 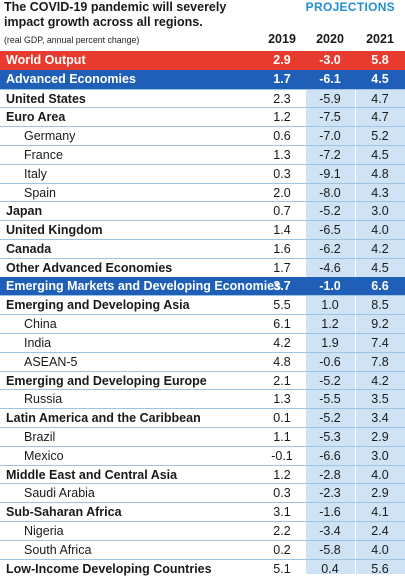 What do you see at coordinates (380, 418) in the screenshot?
I see `value-2021: 3.4` at bounding box center [380, 418].